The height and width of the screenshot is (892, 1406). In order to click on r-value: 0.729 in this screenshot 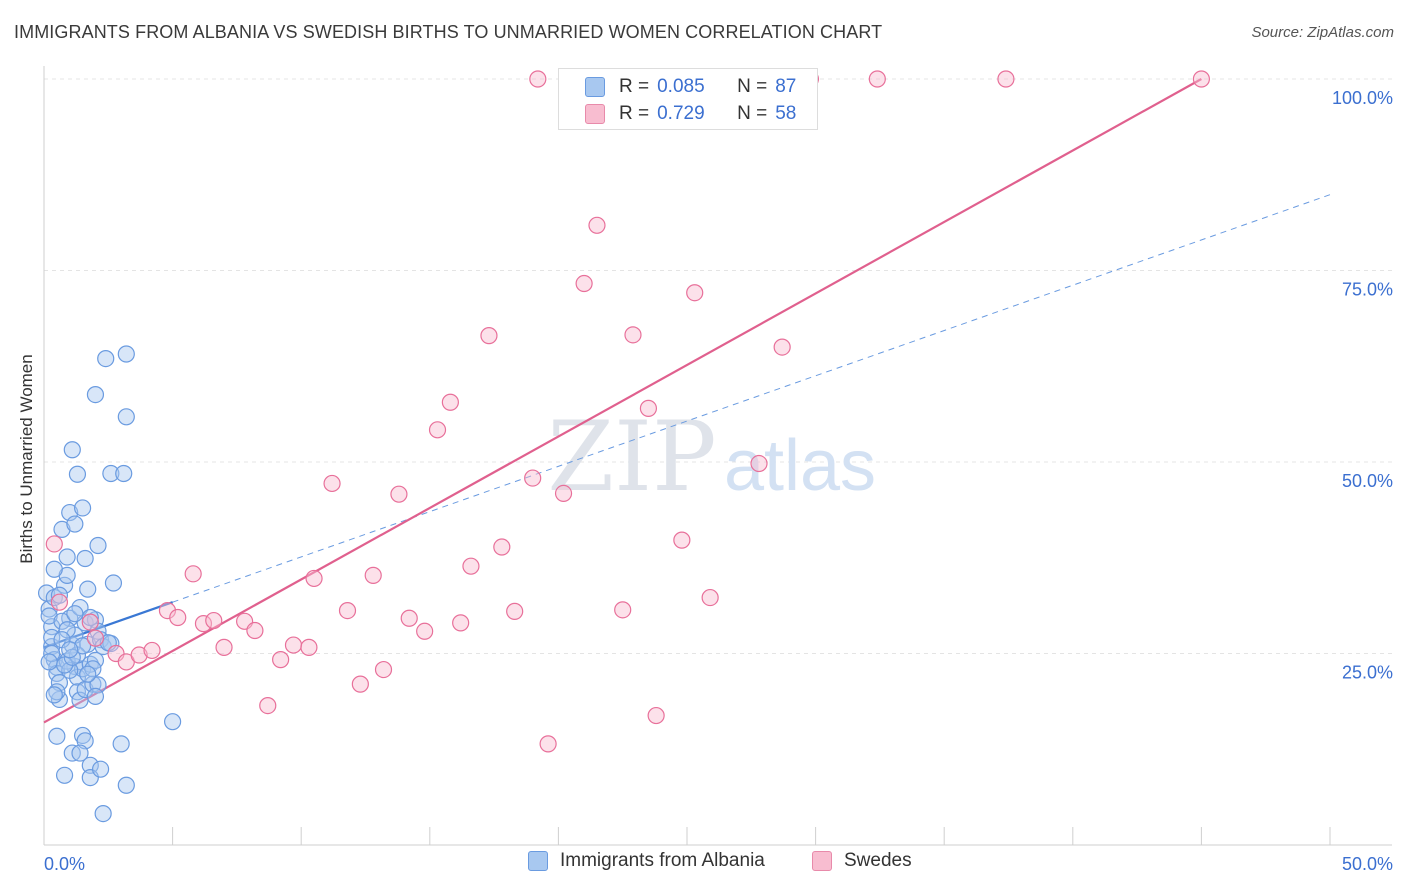, I will do `click(681, 113)`.